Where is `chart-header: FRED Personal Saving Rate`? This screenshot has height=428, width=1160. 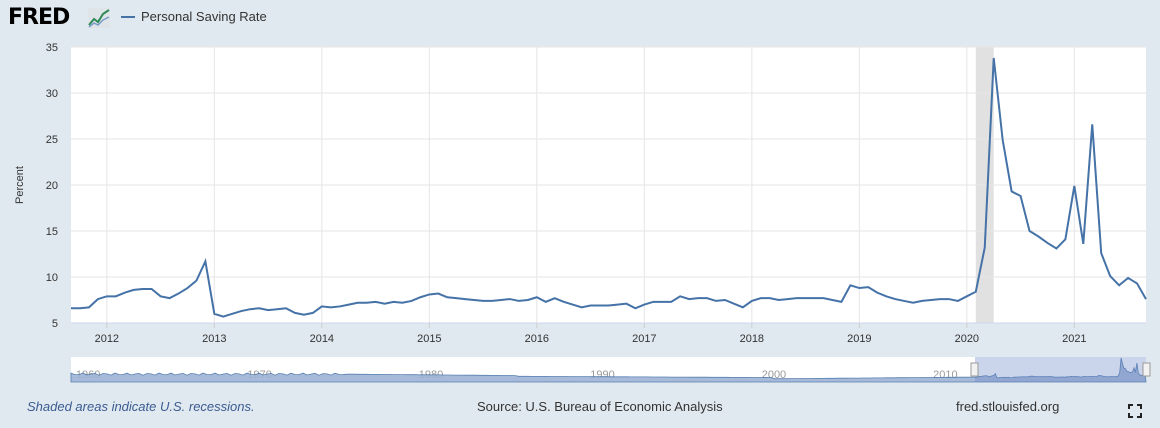
chart-header: FRED Personal Saving Rate is located at coordinates (580, 20).